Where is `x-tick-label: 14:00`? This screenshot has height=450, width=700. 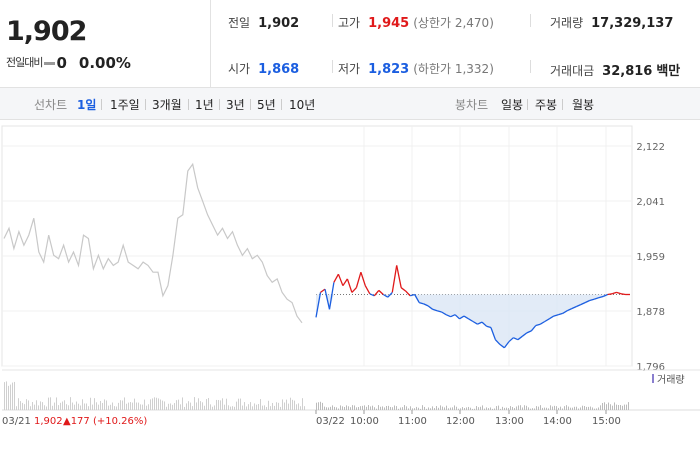
x-tick-label: 14:00 is located at coordinates (557, 421).